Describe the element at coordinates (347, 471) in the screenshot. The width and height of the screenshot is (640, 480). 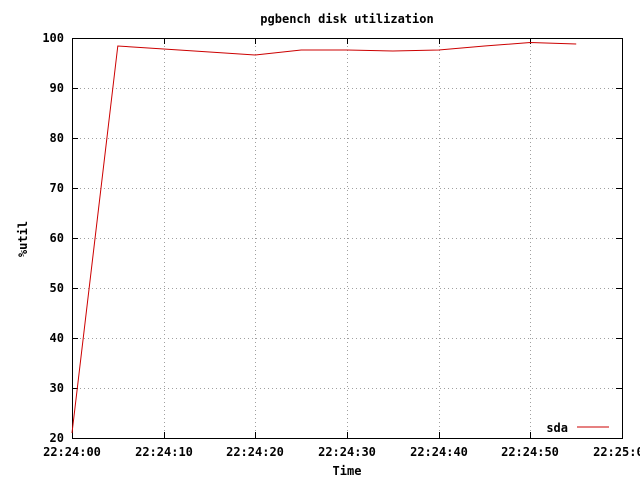
I see `x-axis-label: Time` at that location.